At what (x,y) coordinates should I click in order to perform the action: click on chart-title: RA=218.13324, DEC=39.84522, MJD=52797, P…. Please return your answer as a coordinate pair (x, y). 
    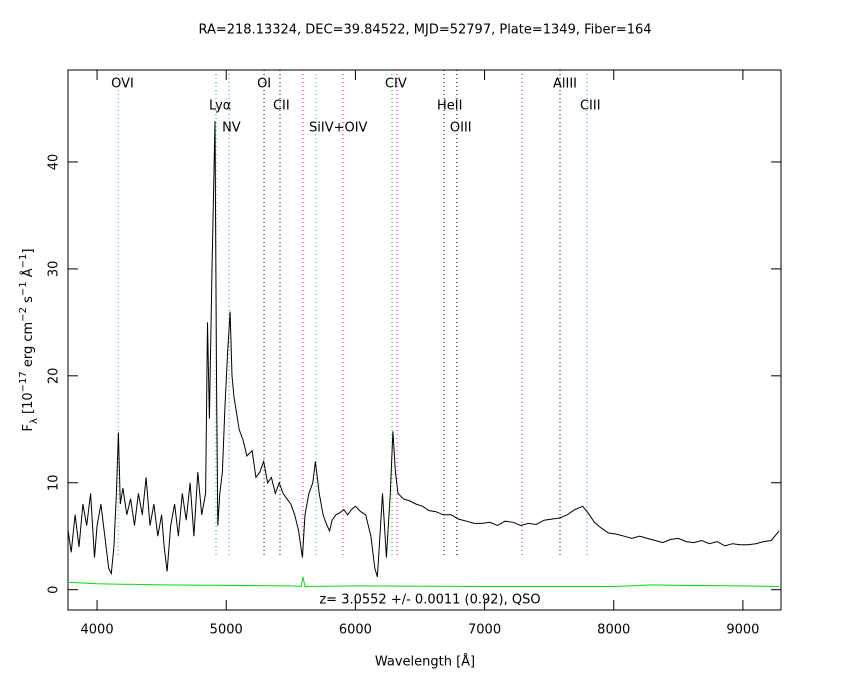
    Looking at the image, I should click on (424, 30).